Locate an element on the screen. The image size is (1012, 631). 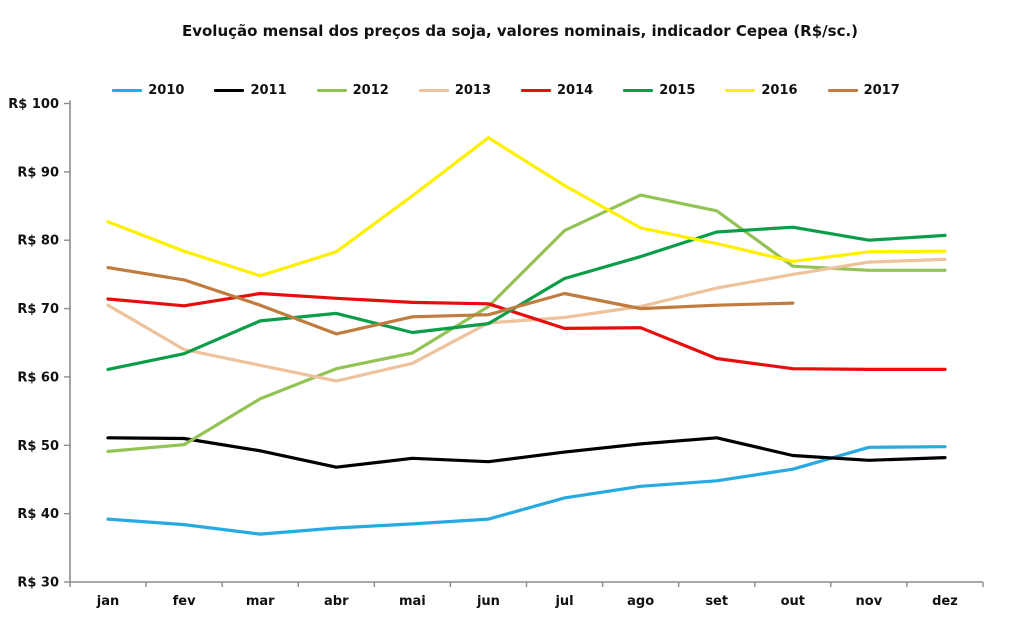
legend-label-2013: 2013 is located at coordinates (472, 90).